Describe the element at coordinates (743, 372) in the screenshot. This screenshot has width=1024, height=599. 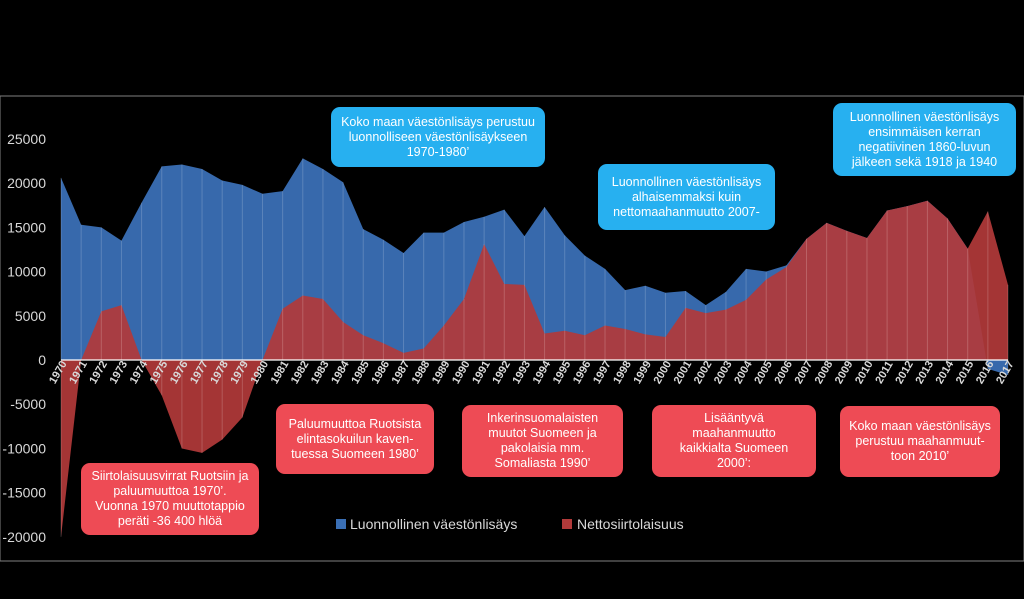
I see `x-tick-label: 2004` at that location.